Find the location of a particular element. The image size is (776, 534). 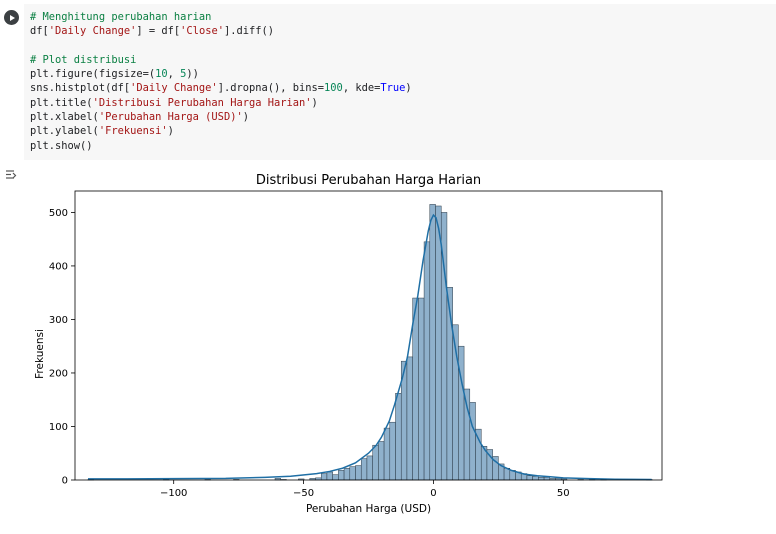

x-tick-label: 0 is located at coordinates (433, 493).